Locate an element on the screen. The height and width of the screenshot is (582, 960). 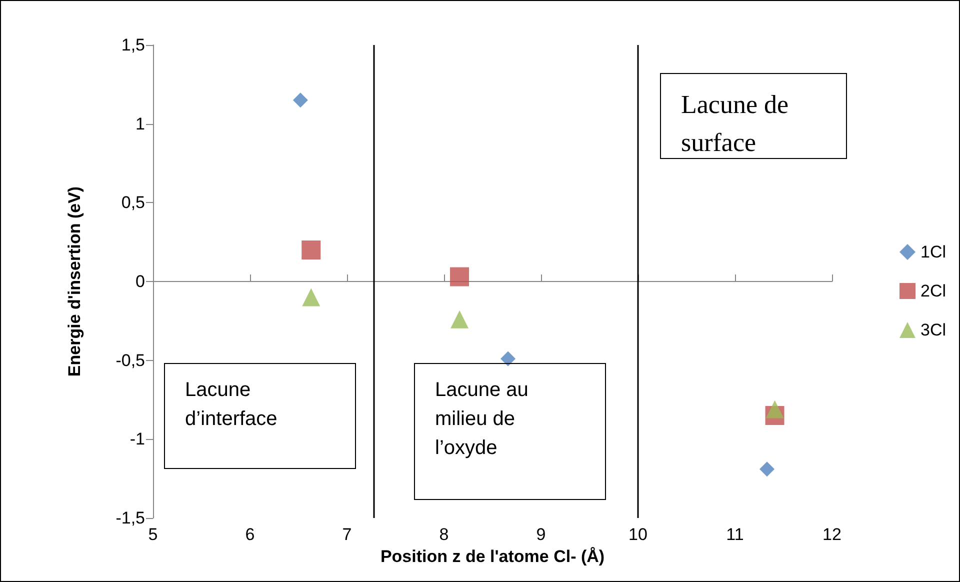
x-tick-label: 6 is located at coordinates (250, 534).